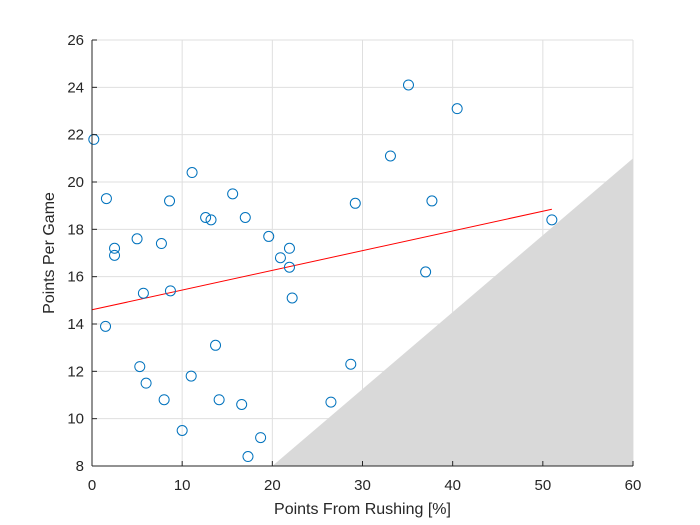 This screenshot has height=525, width=700. What do you see at coordinates (75, 40) in the screenshot?
I see `y-tick-label: 26` at bounding box center [75, 40].